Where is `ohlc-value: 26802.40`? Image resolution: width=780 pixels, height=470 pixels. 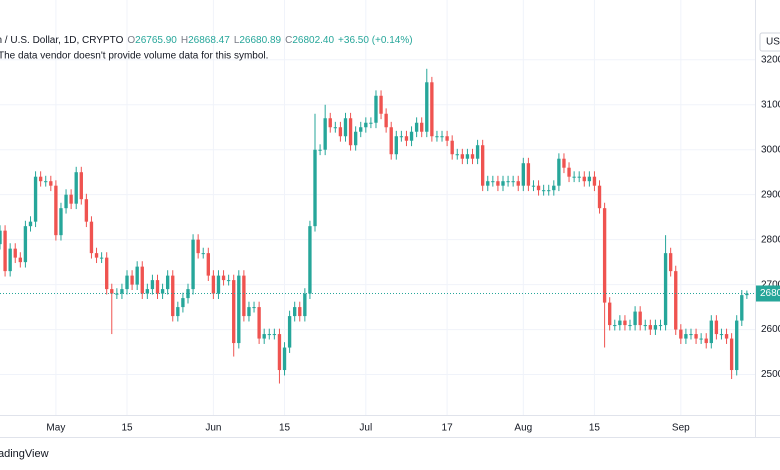 ohlc-value: 26802.40 is located at coordinates (313, 40).